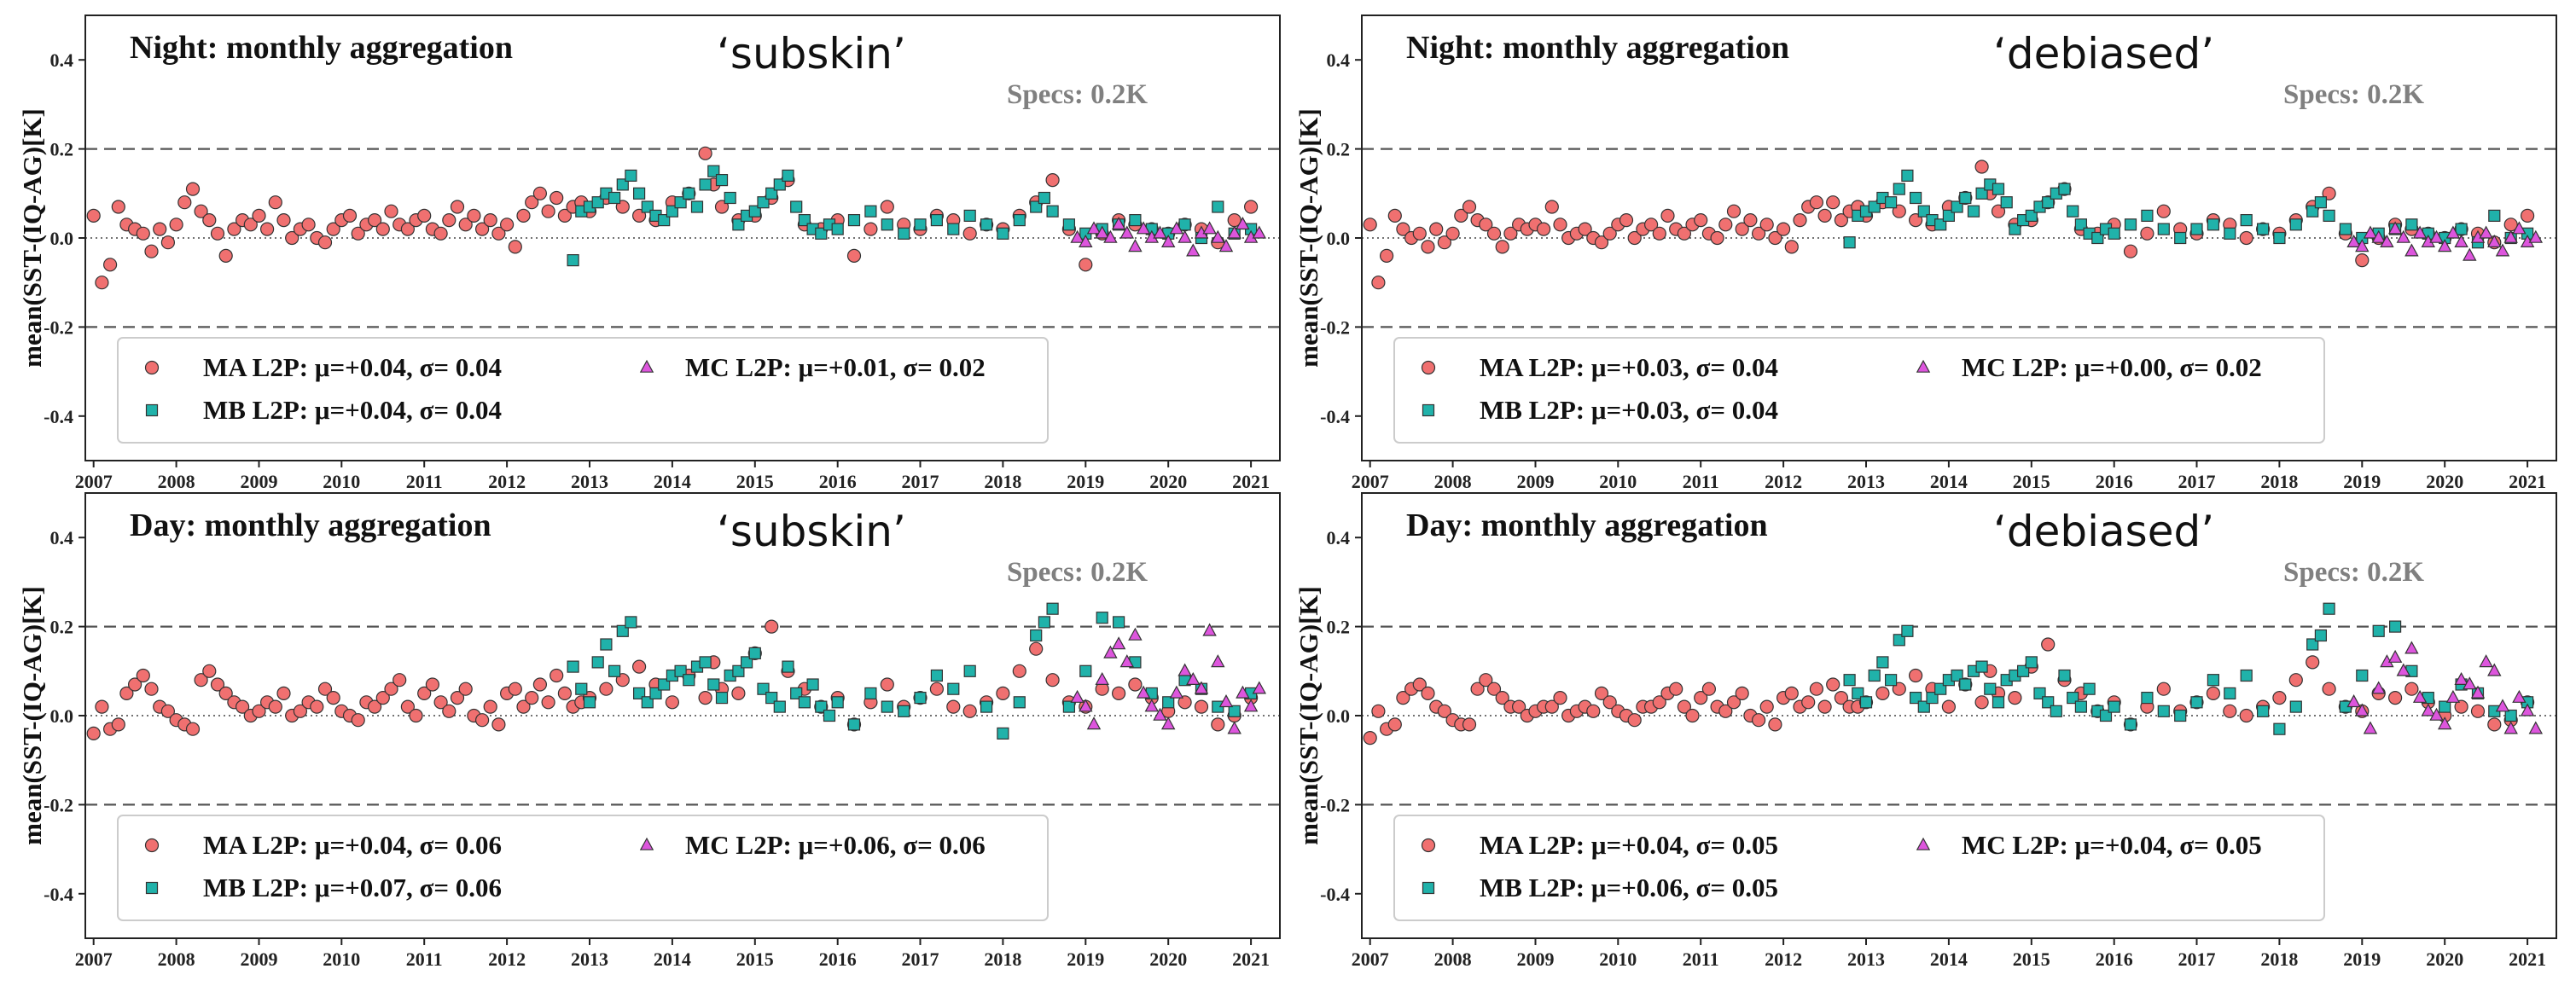  What do you see at coordinates (672, 218) in the screenshot?
I see `series-ma-l2p` at bounding box center [672, 218].